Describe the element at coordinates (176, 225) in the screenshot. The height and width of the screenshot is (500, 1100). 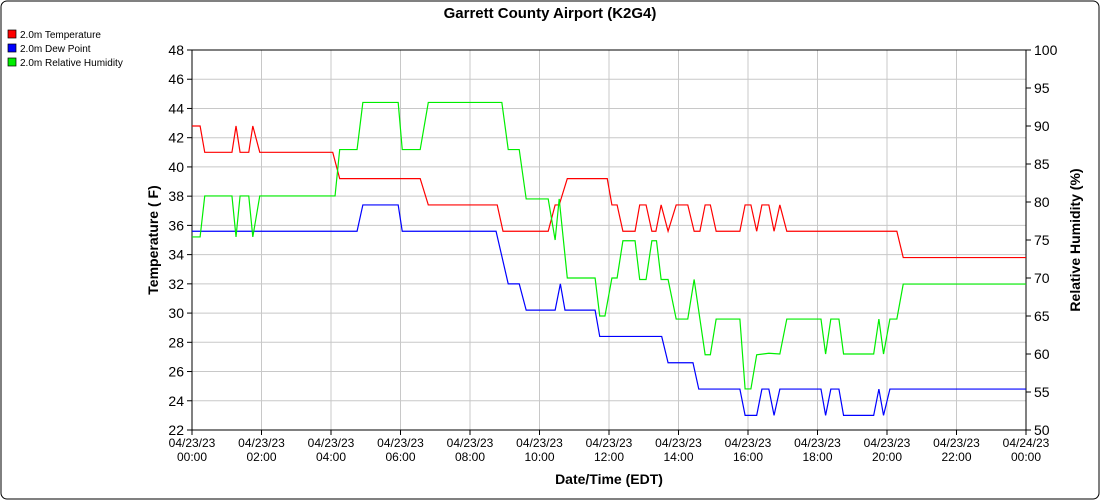
I see `y-tick-label: 36` at that location.